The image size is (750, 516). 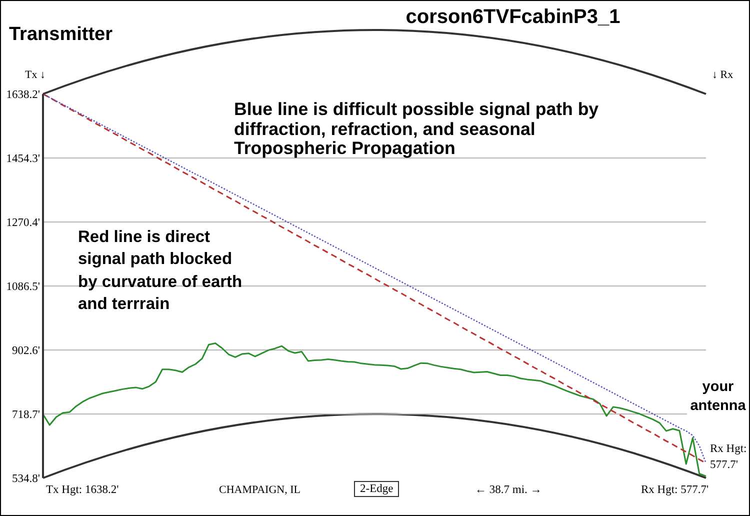 What do you see at coordinates (161, 271) in the screenshot?
I see `annotation: Red line is direct signal path blocked by curvature of earth and terrrain` at bounding box center [161, 271].